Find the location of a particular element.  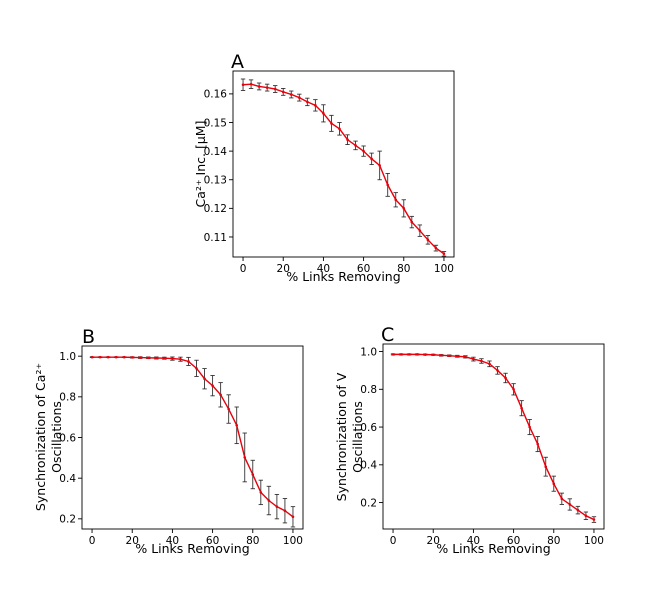

panel-c-y-axis-label-line1: Synchronization of V is located at coordinates (341, 436).